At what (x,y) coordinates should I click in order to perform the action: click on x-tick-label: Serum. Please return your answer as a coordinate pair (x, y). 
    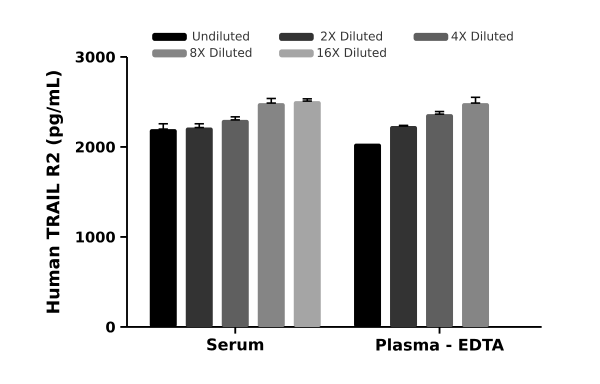
    Looking at the image, I should click on (235, 344).